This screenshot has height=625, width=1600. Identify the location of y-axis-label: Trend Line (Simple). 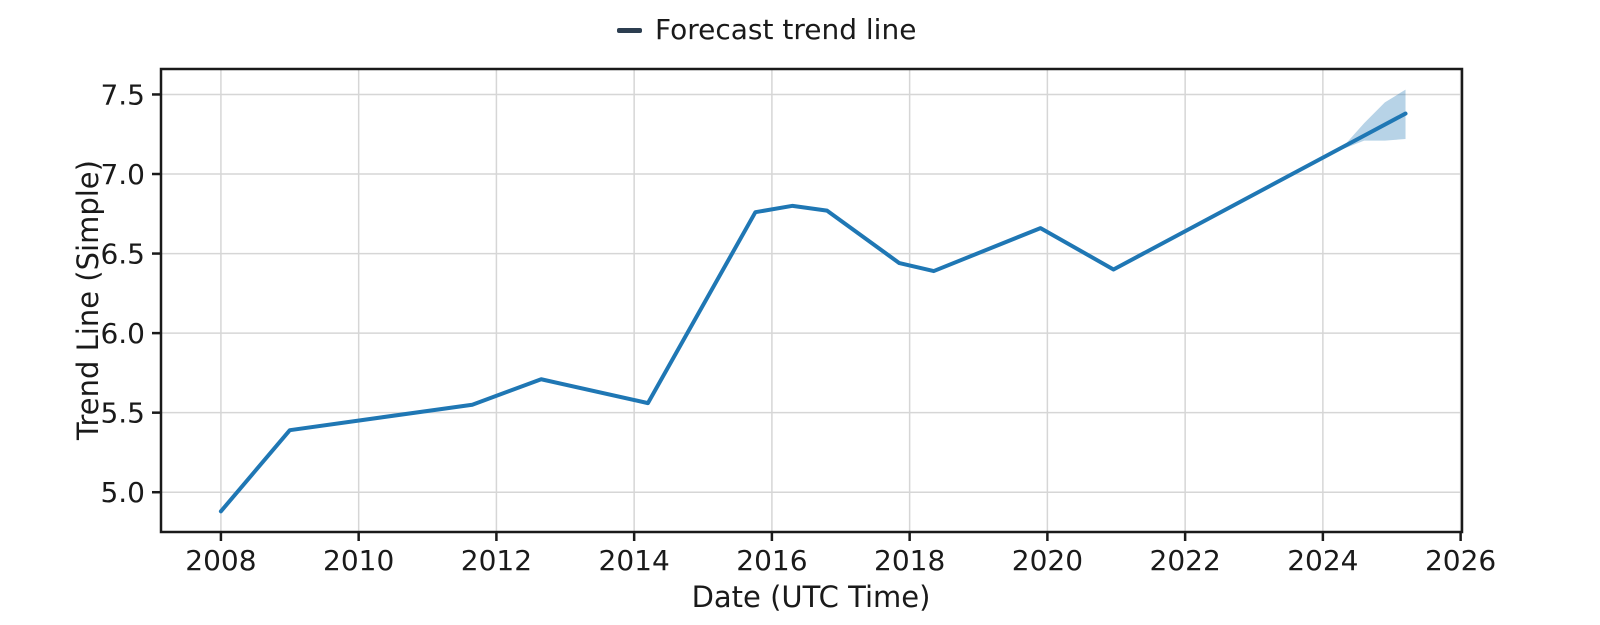
(88, 300).